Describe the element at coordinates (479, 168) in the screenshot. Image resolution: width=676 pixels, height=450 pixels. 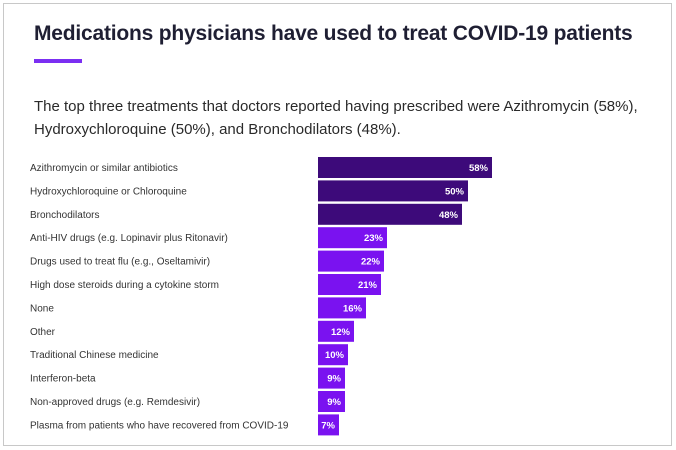
I see `bar-value-label: 58%` at that location.